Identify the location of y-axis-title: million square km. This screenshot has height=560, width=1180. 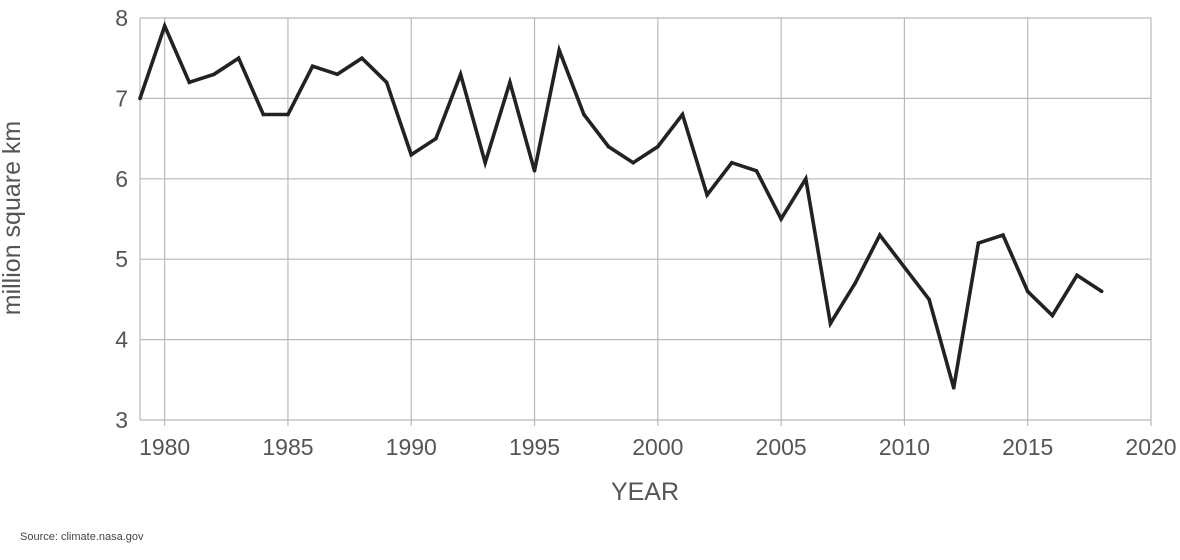
(13, 218).